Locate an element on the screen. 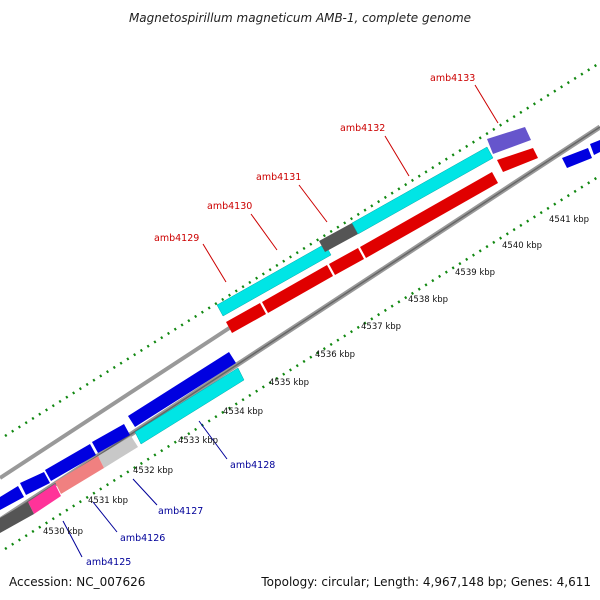 The height and width of the screenshot is (600, 600). gene-lightgray-block is located at coordinates (118, 452).